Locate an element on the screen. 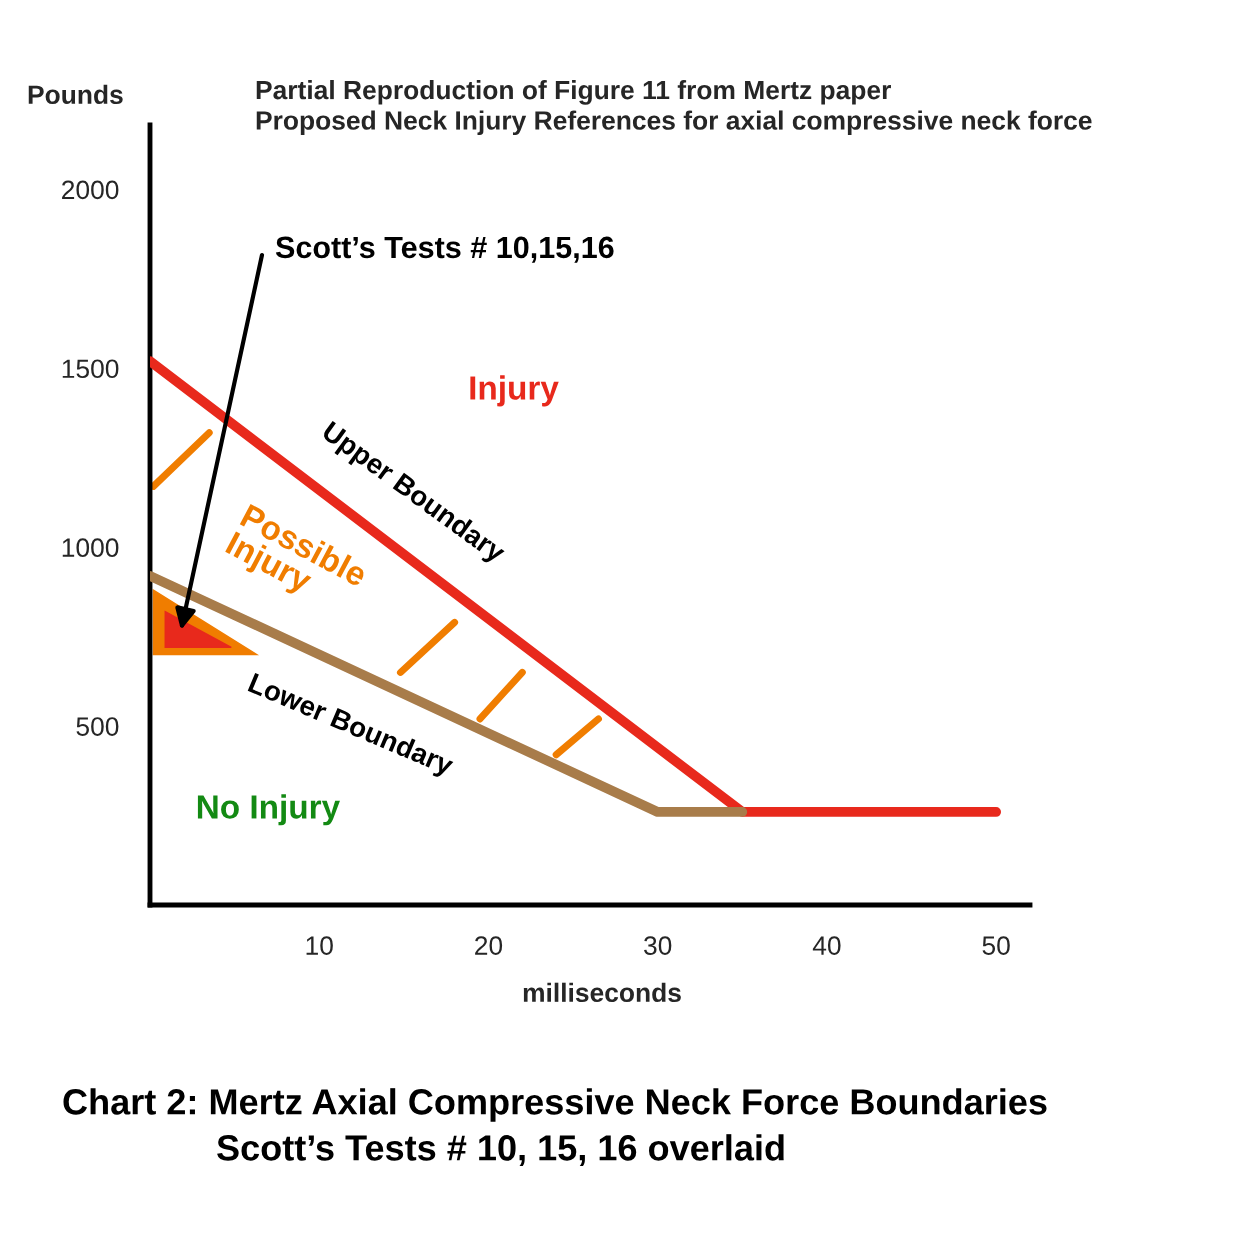 The image size is (1252, 1249). x-tick-label: 20 is located at coordinates (489, 945).